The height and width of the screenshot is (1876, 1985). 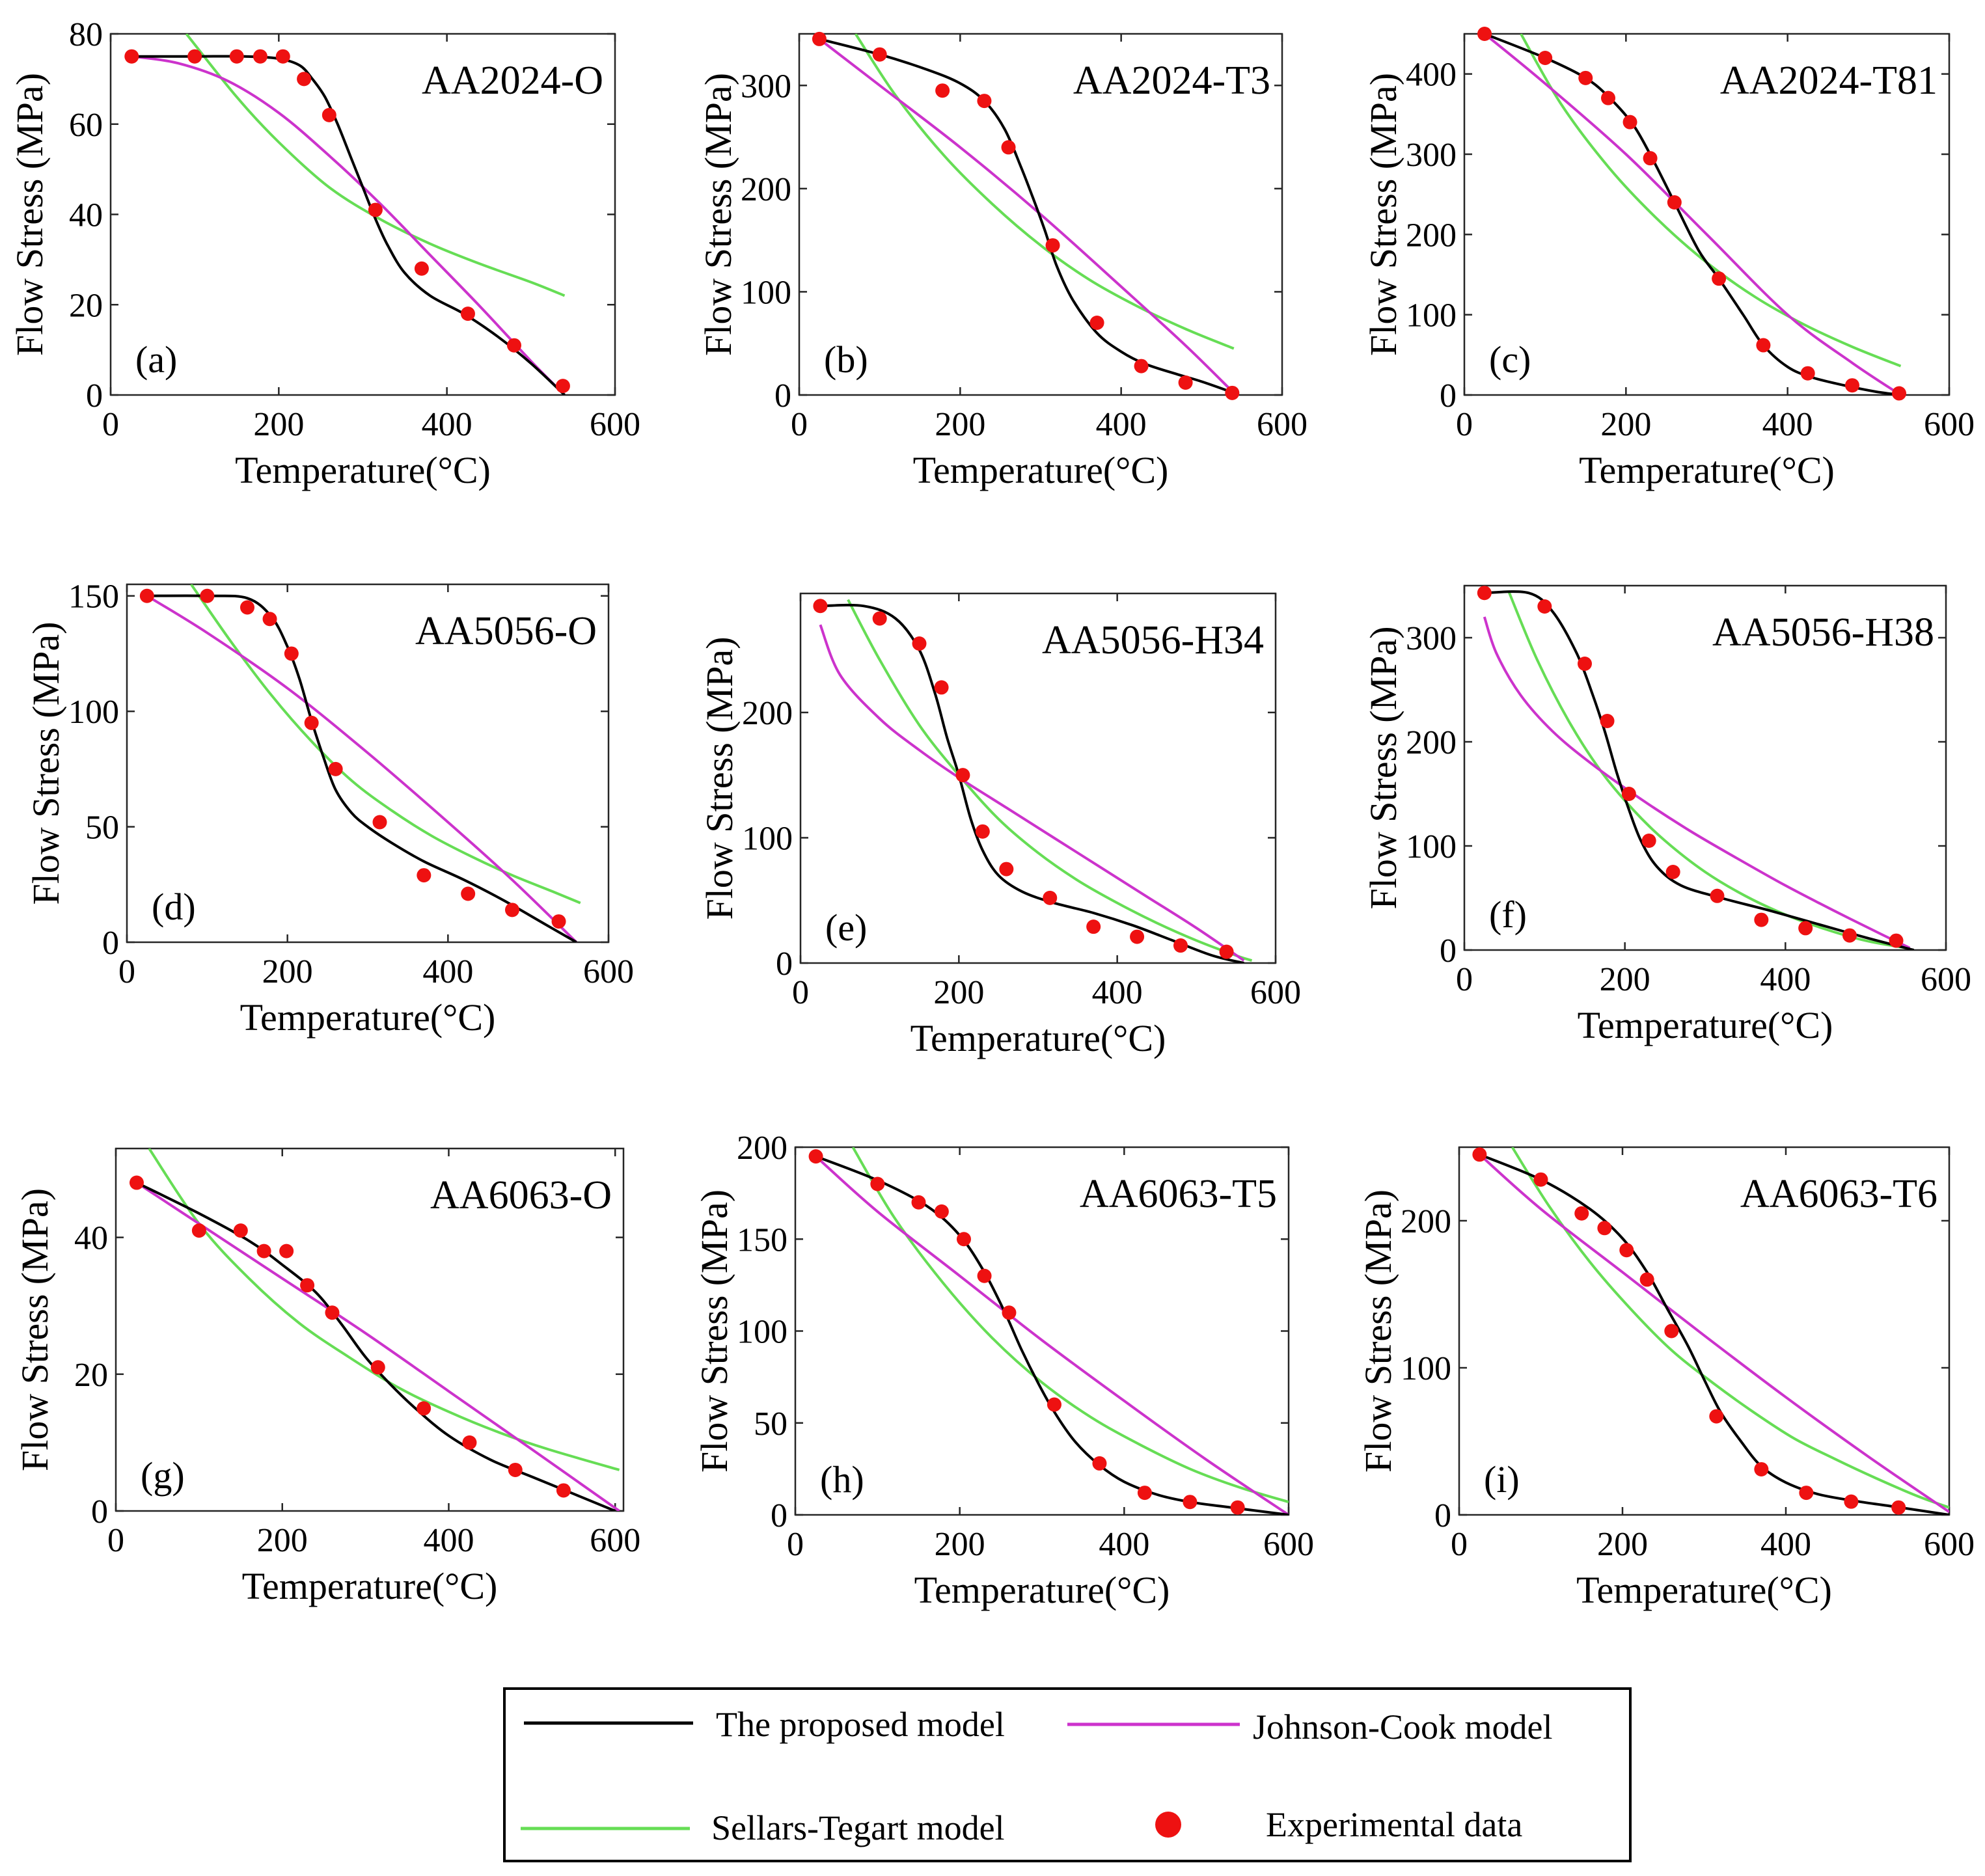 I want to click on aa6063-t5-the-proposed-model-line, so click(x=1052, y=1335).